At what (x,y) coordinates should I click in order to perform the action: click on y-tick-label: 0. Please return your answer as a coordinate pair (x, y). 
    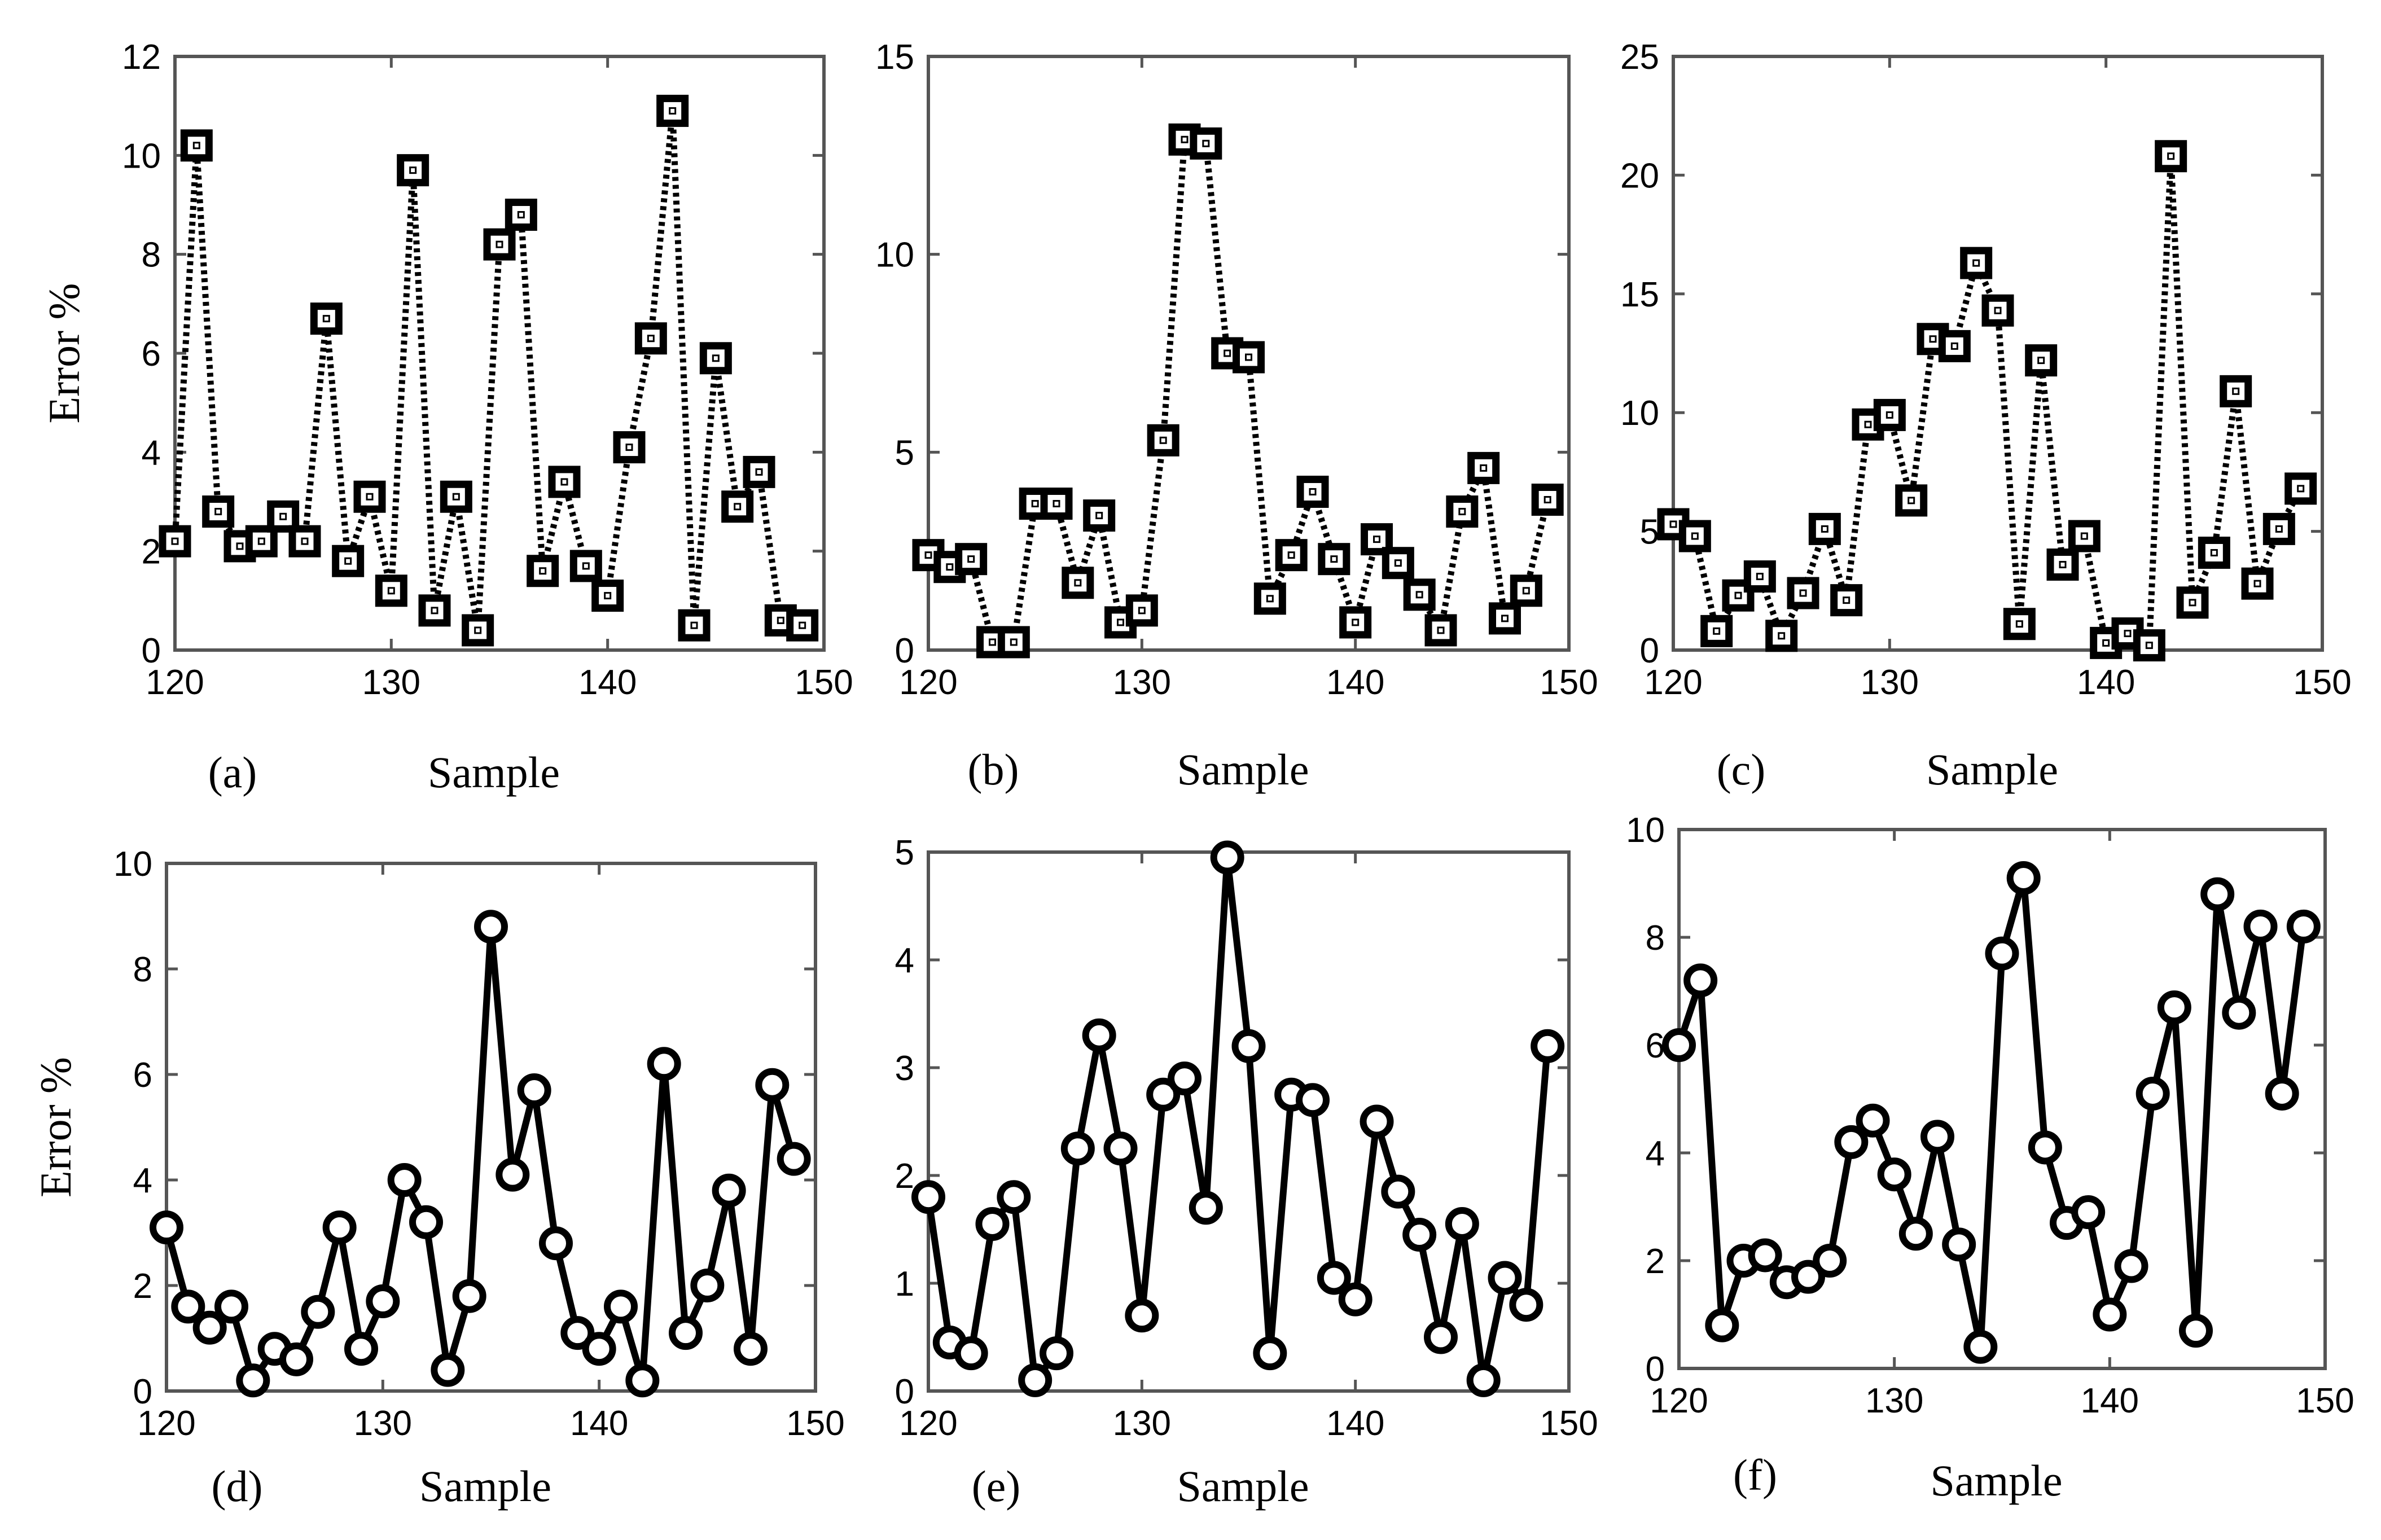
    Looking at the image, I should click on (142, 1391).